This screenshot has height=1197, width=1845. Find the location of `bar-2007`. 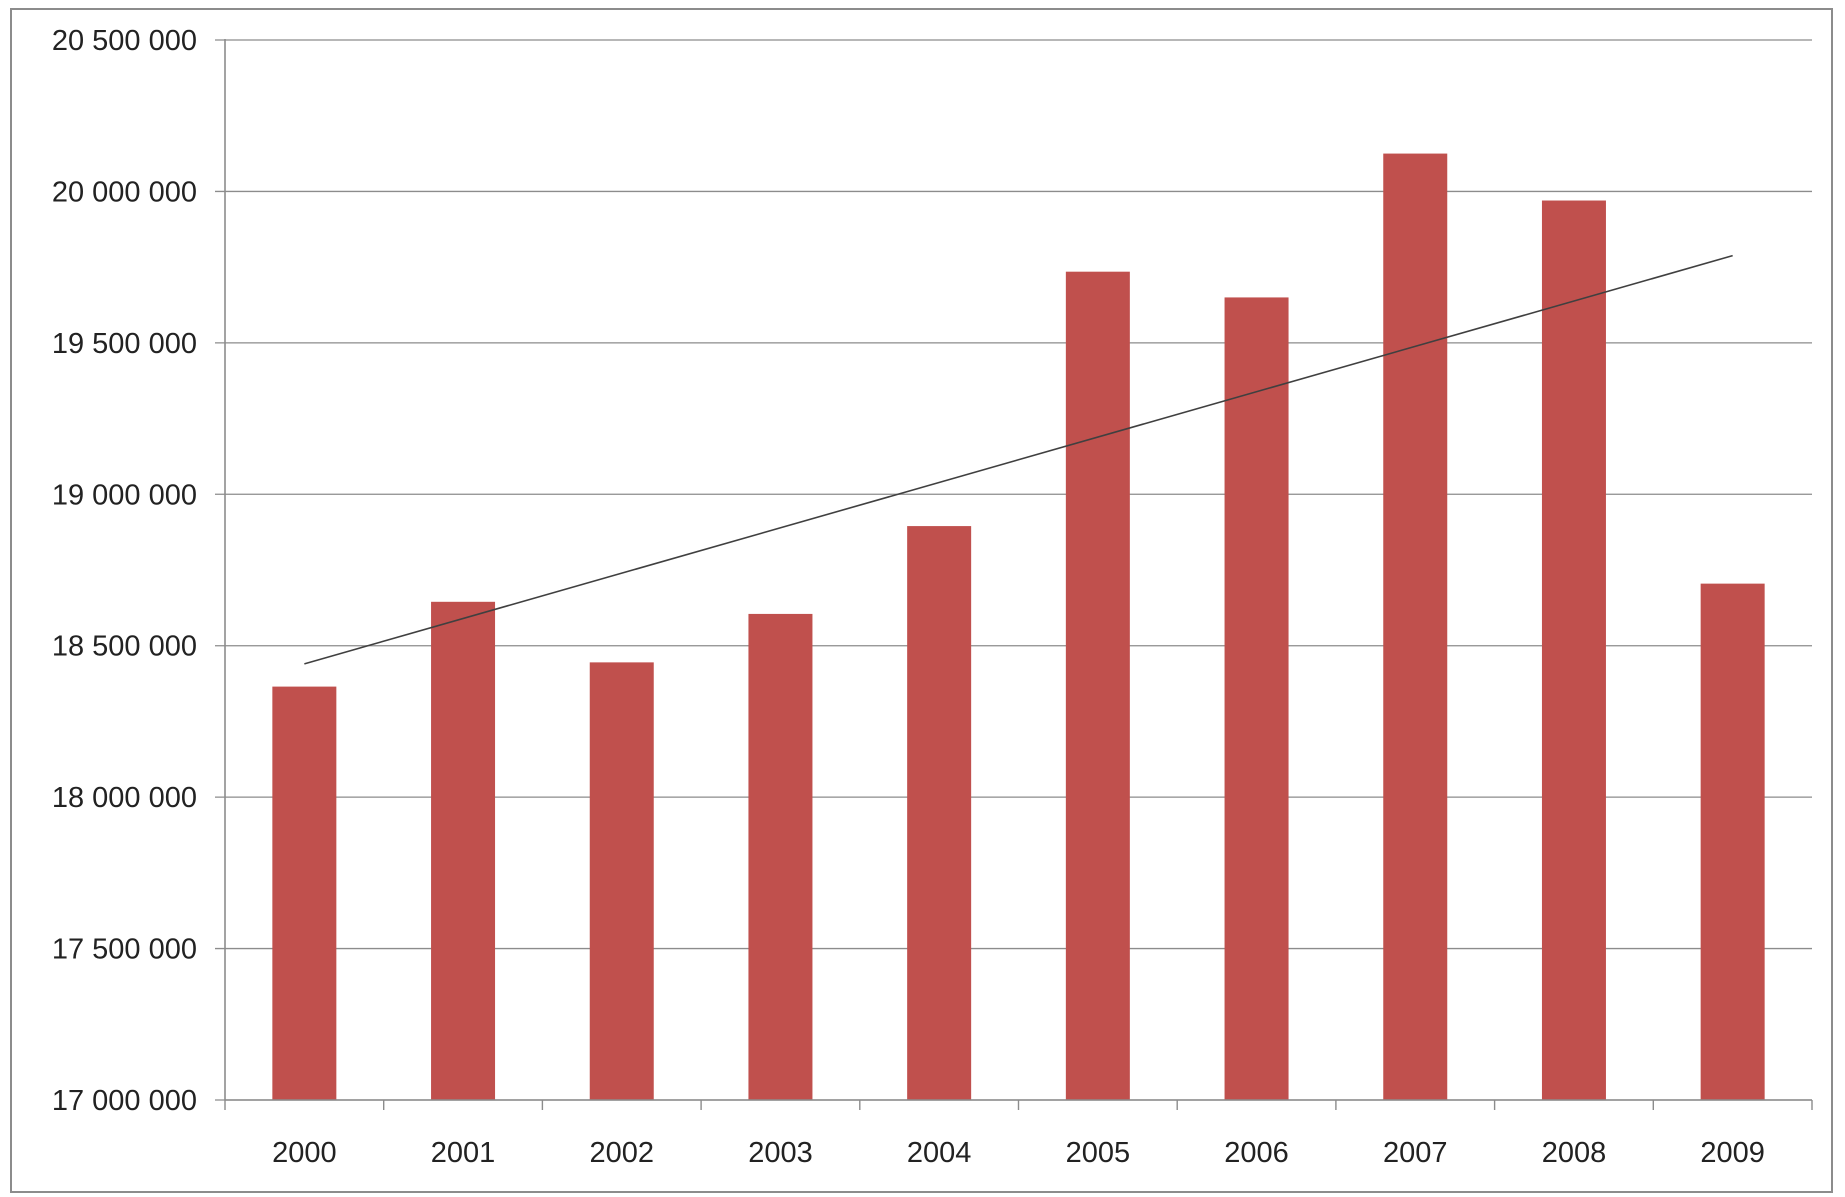

bar-2007 is located at coordinates (1415, 627).